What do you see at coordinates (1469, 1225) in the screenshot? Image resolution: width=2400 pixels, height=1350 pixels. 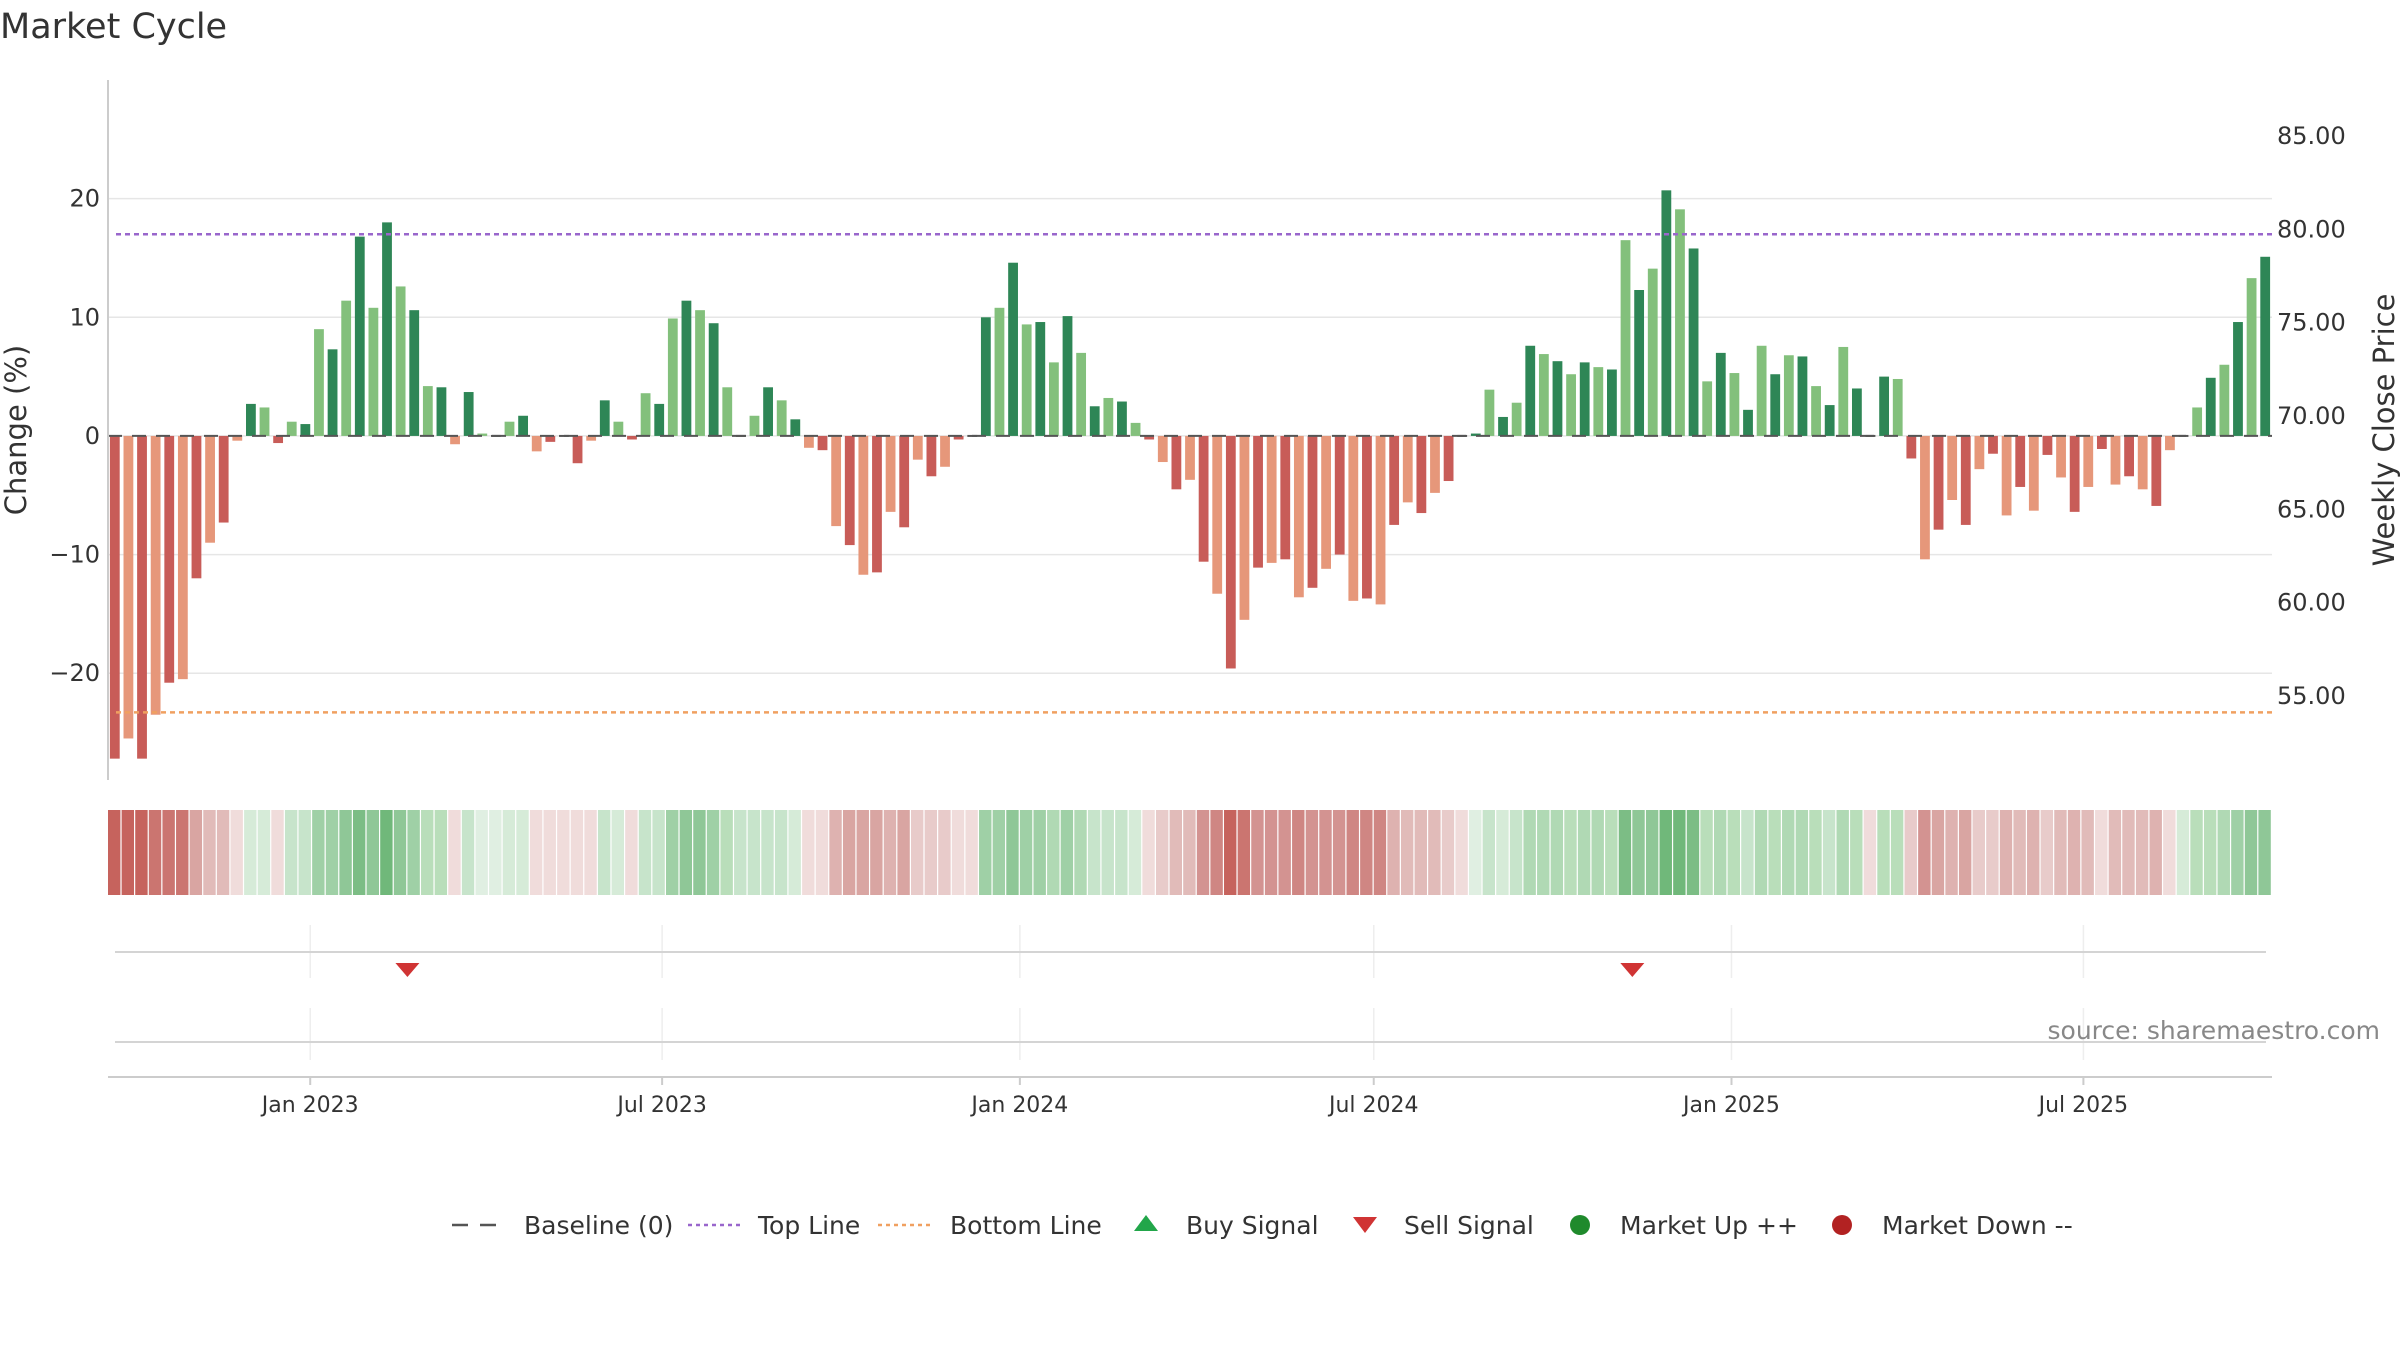 I see `legend-label: Sell Signal` at bounding box center [1469, 1225].